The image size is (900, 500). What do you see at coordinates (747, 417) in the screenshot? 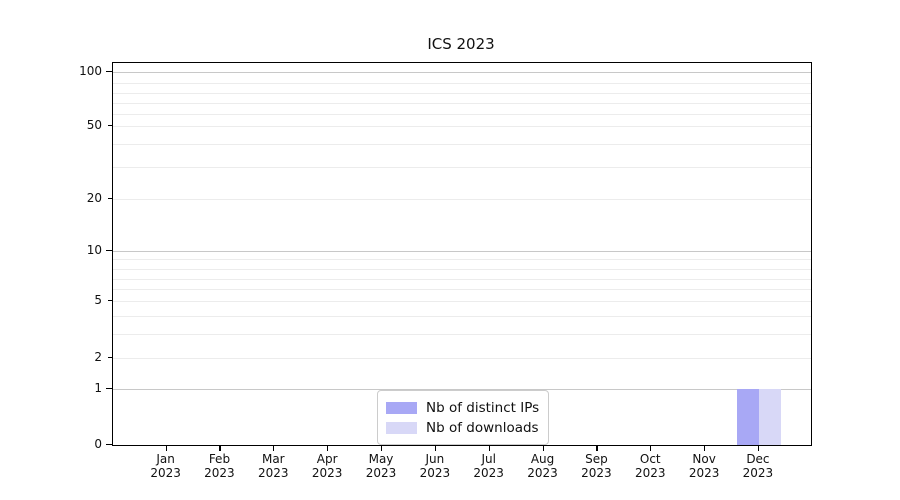
I see `bar-nb-of-distinct-ips` at bounding box center [747, 417].